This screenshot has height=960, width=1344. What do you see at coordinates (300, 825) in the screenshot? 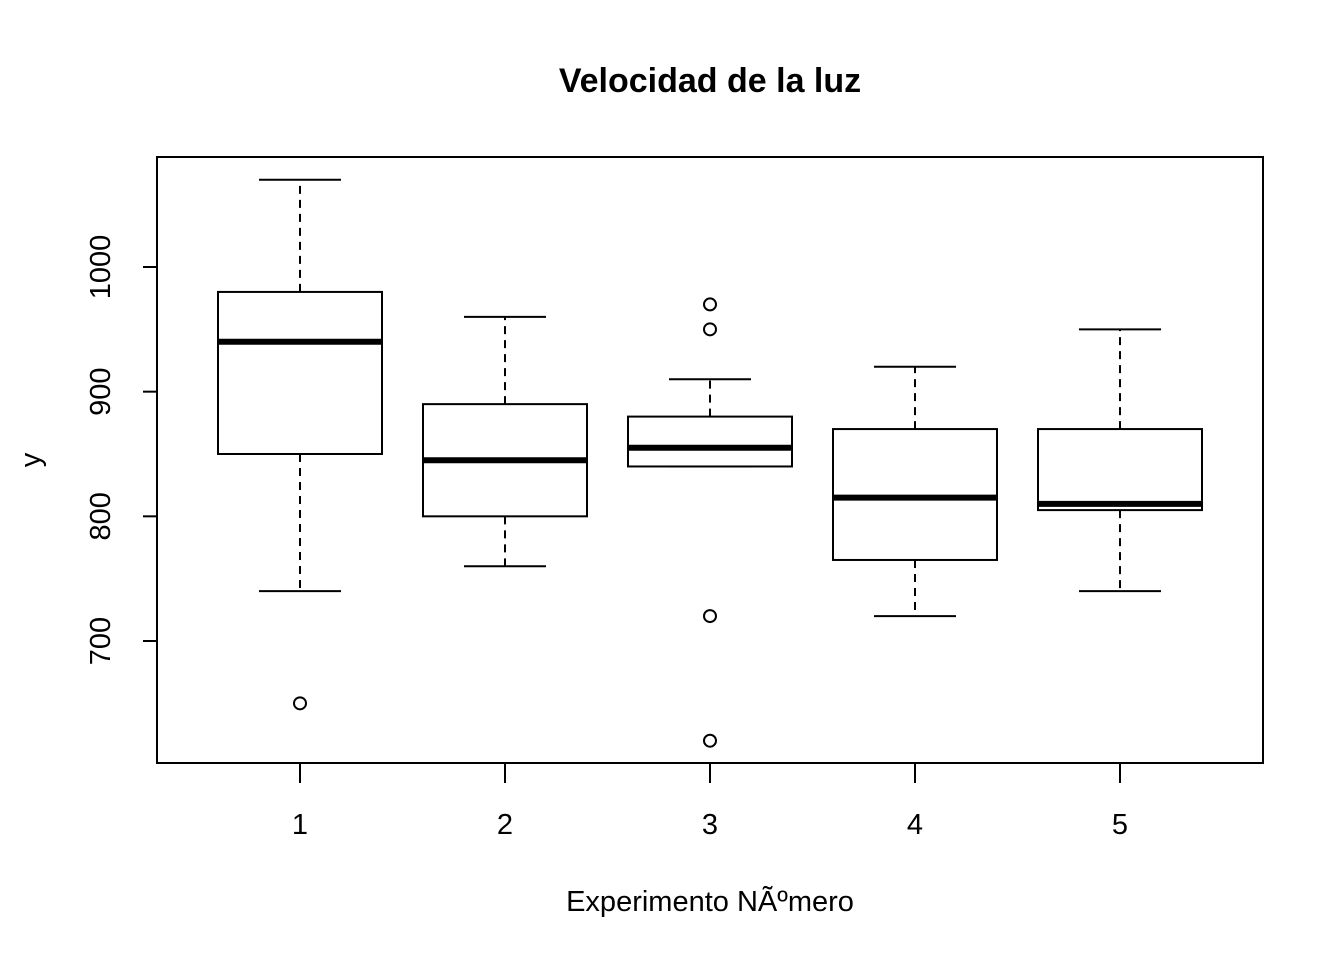
I see `x-tick-label: 1` at bounding box center [300, 825].